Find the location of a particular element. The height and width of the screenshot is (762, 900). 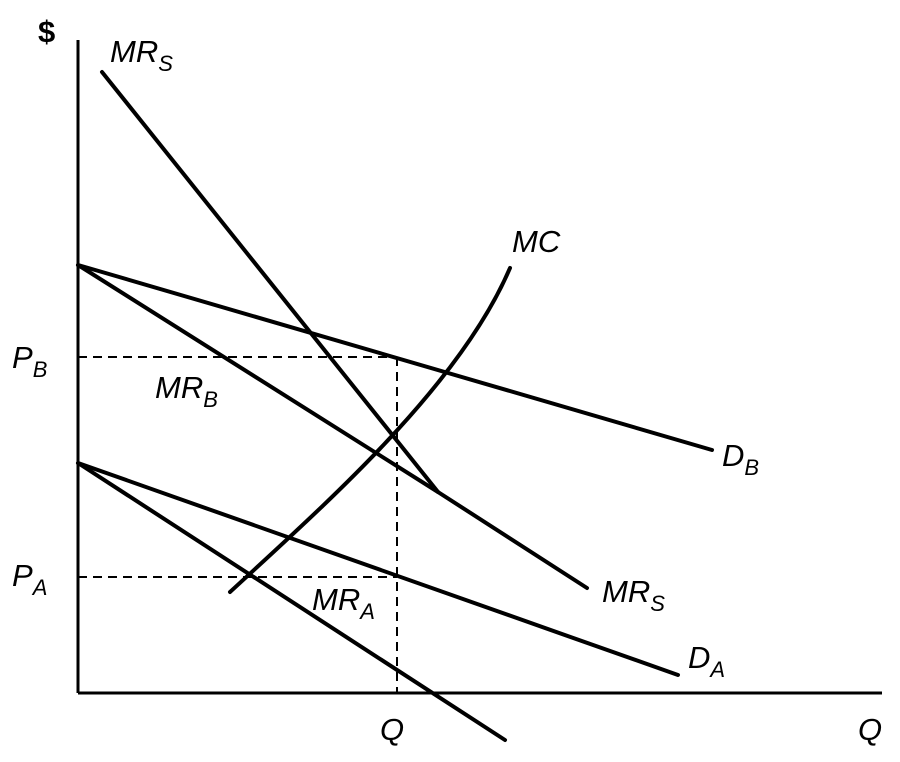

q-label: Q is located at coordinates (392, 729).